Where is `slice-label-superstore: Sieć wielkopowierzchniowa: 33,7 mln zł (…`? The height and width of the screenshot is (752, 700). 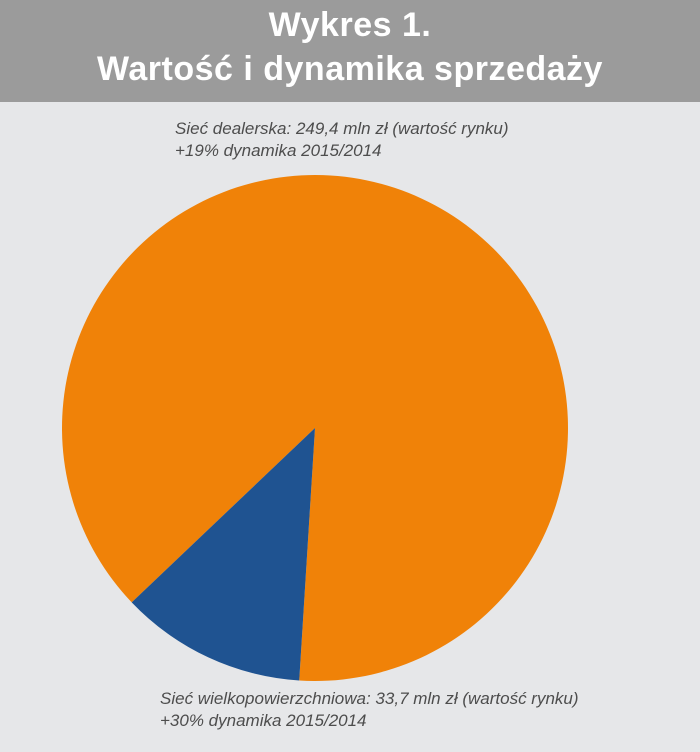
slice-label-superstore: Sieć wielkopowierzchniowa: 33,7 mln zł (… is located at coordinates (369, 710).